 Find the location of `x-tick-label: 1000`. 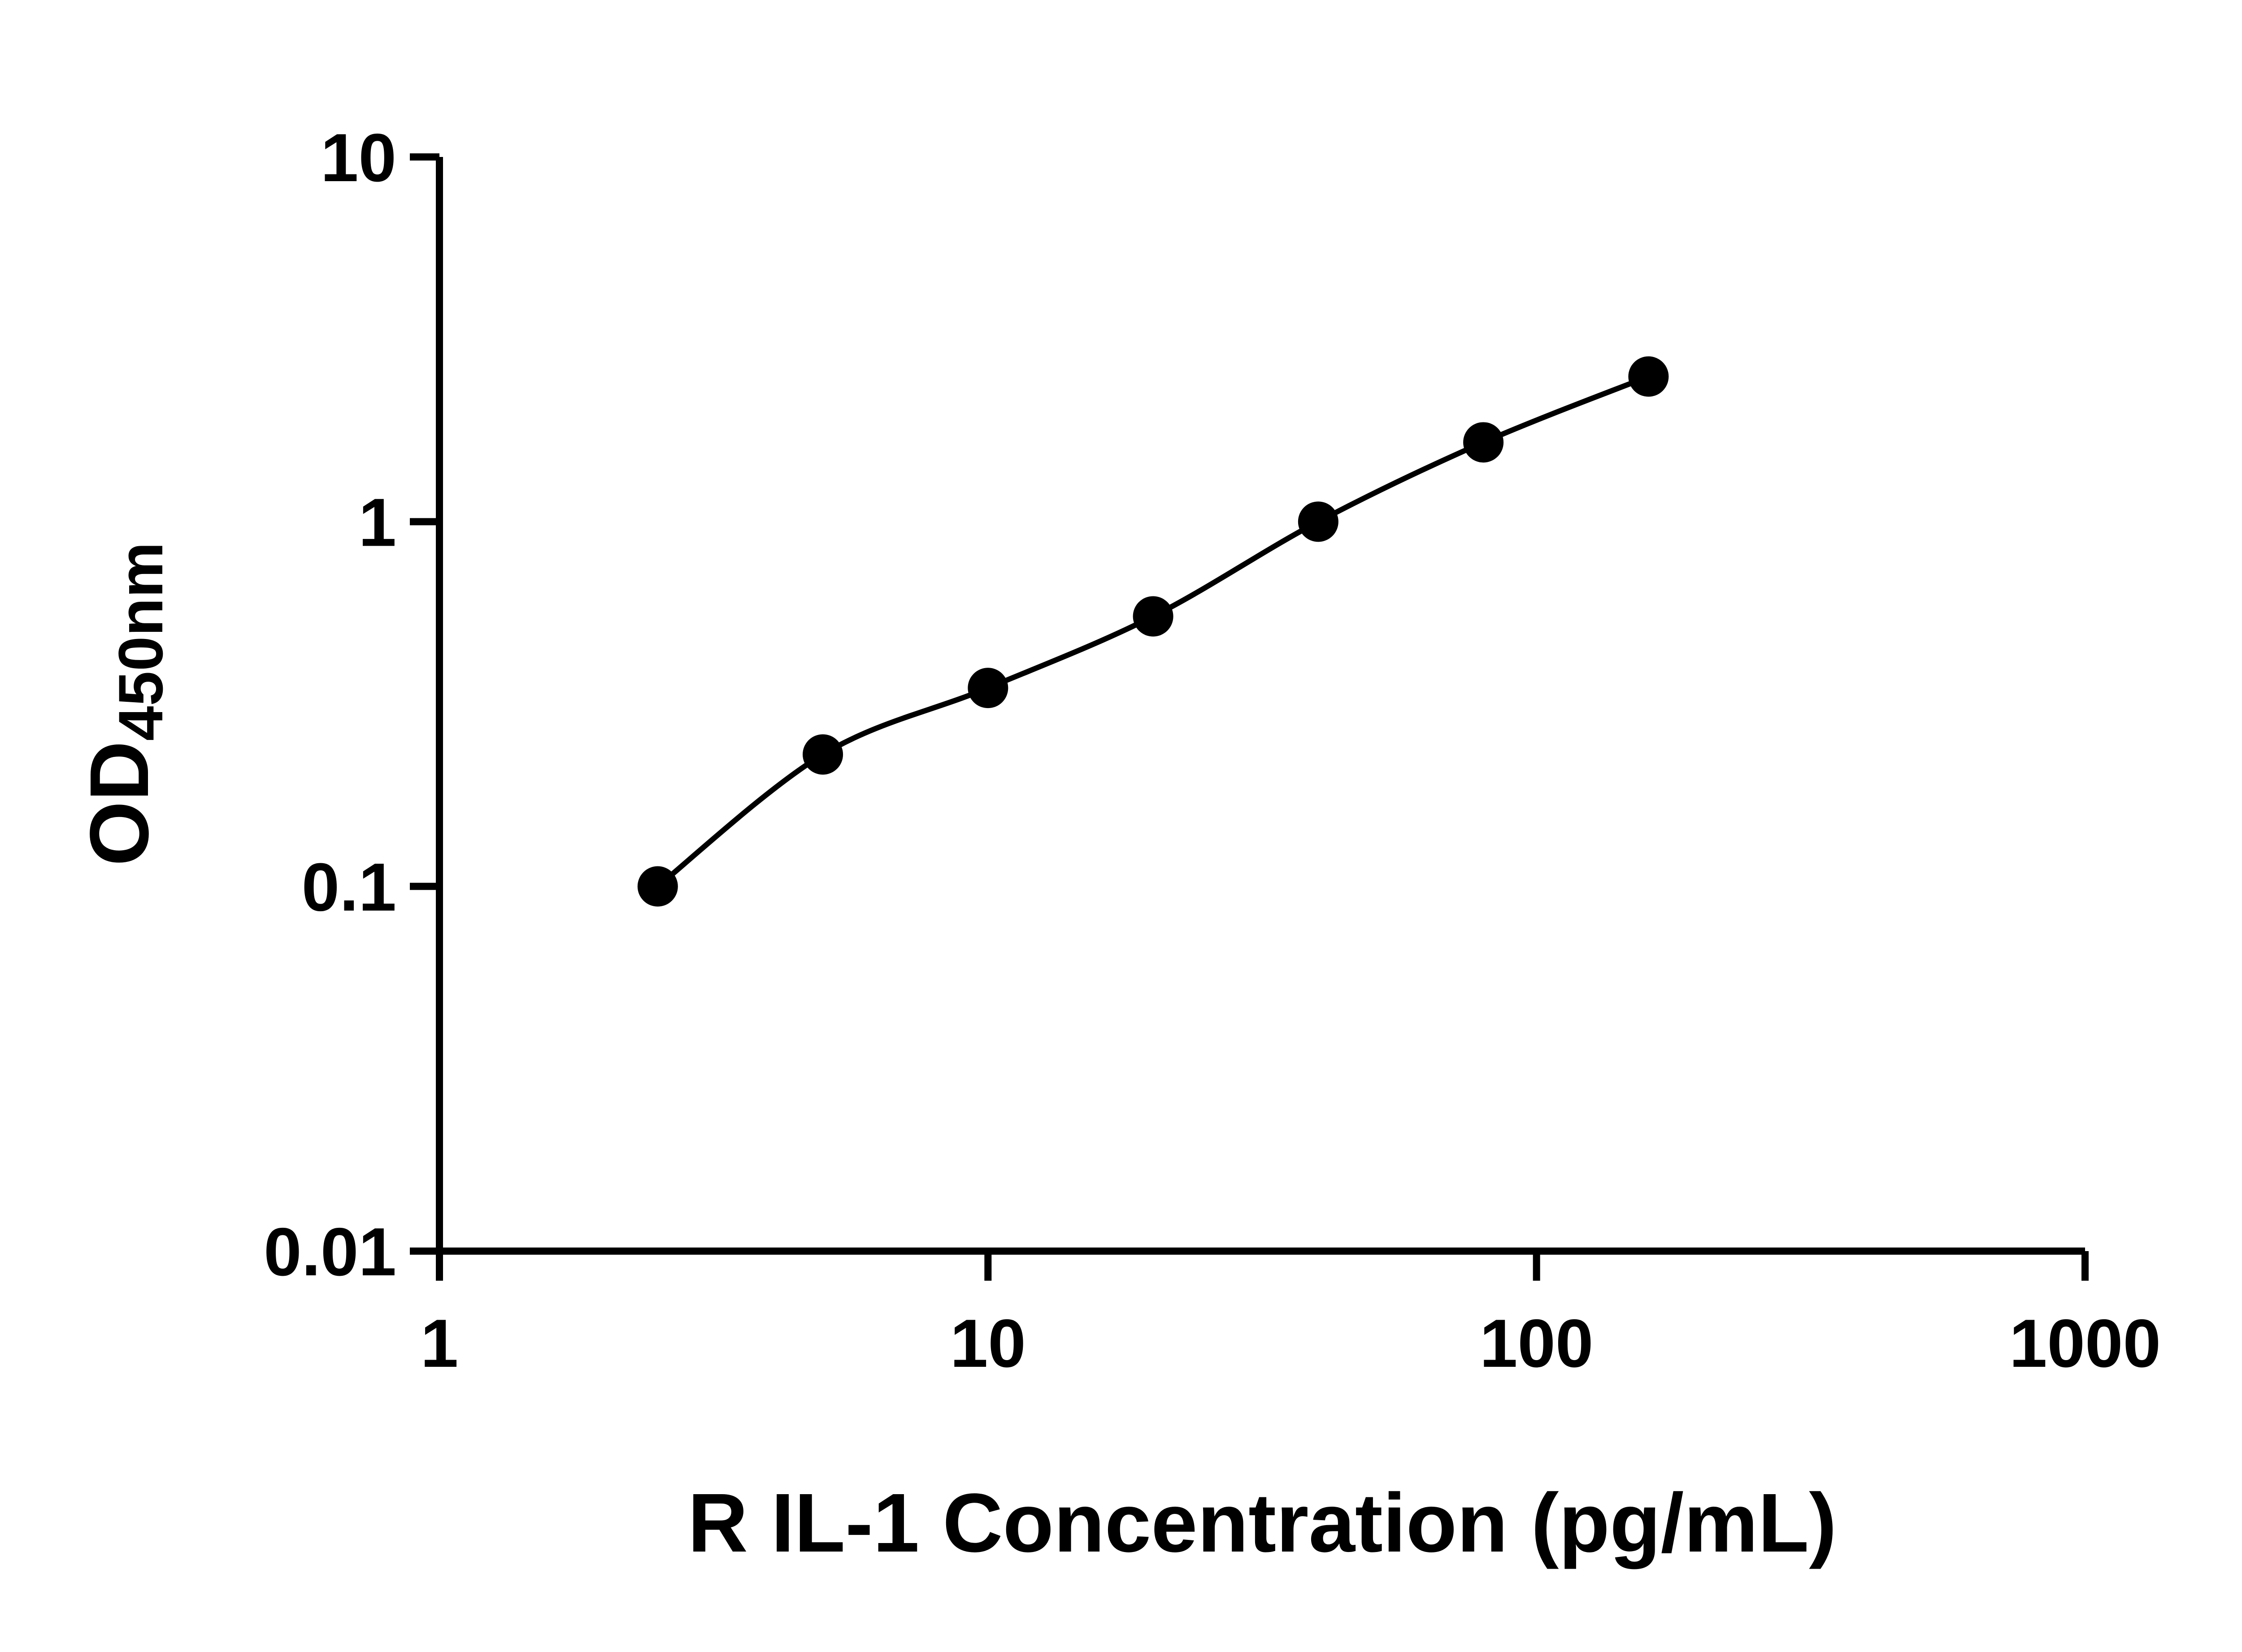

x-tick-label: 1000 is located at coordinates (2085, 1343).